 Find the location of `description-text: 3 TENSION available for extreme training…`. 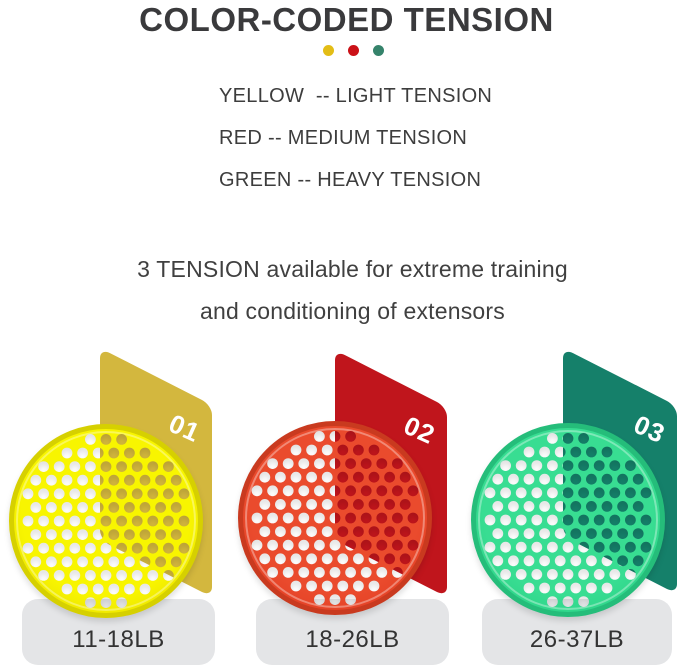

description-text: 3 TENSION available for extreme training… is located at coordinates (346, 290).